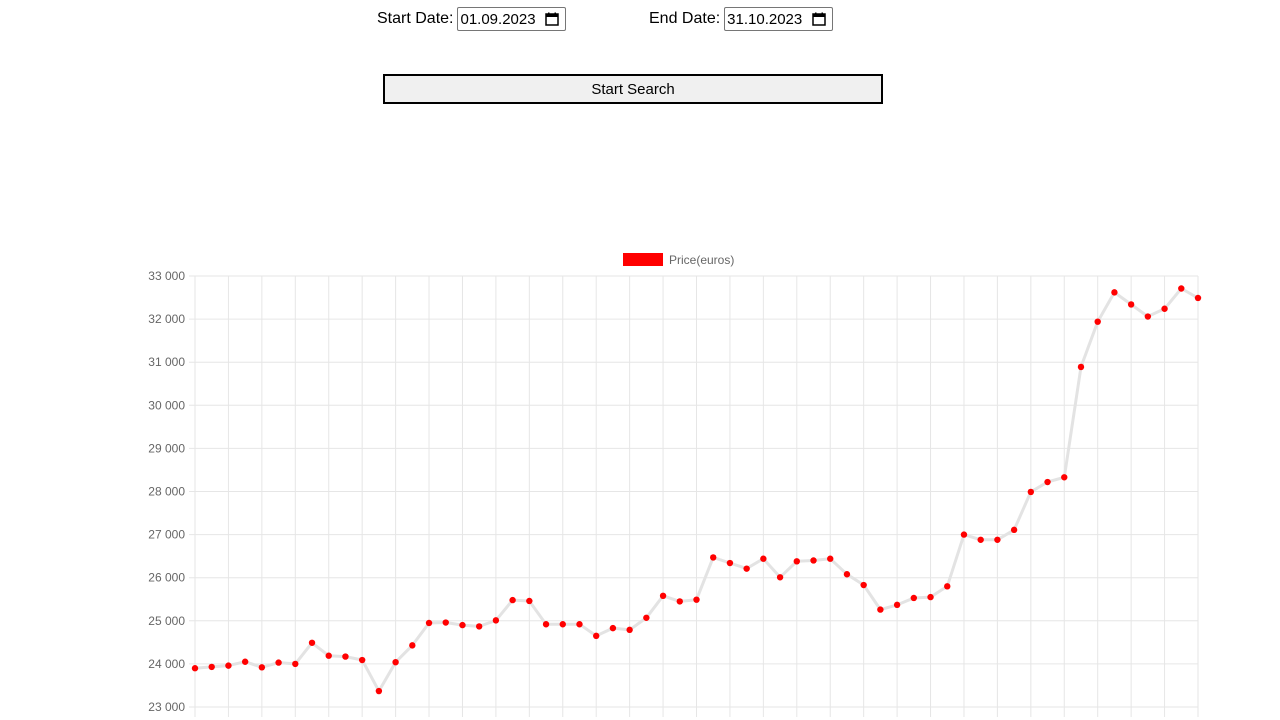  Describe the element at coordinates (415, 18) in the screenshot. I see `start-date-label: Start Date:` at that location.